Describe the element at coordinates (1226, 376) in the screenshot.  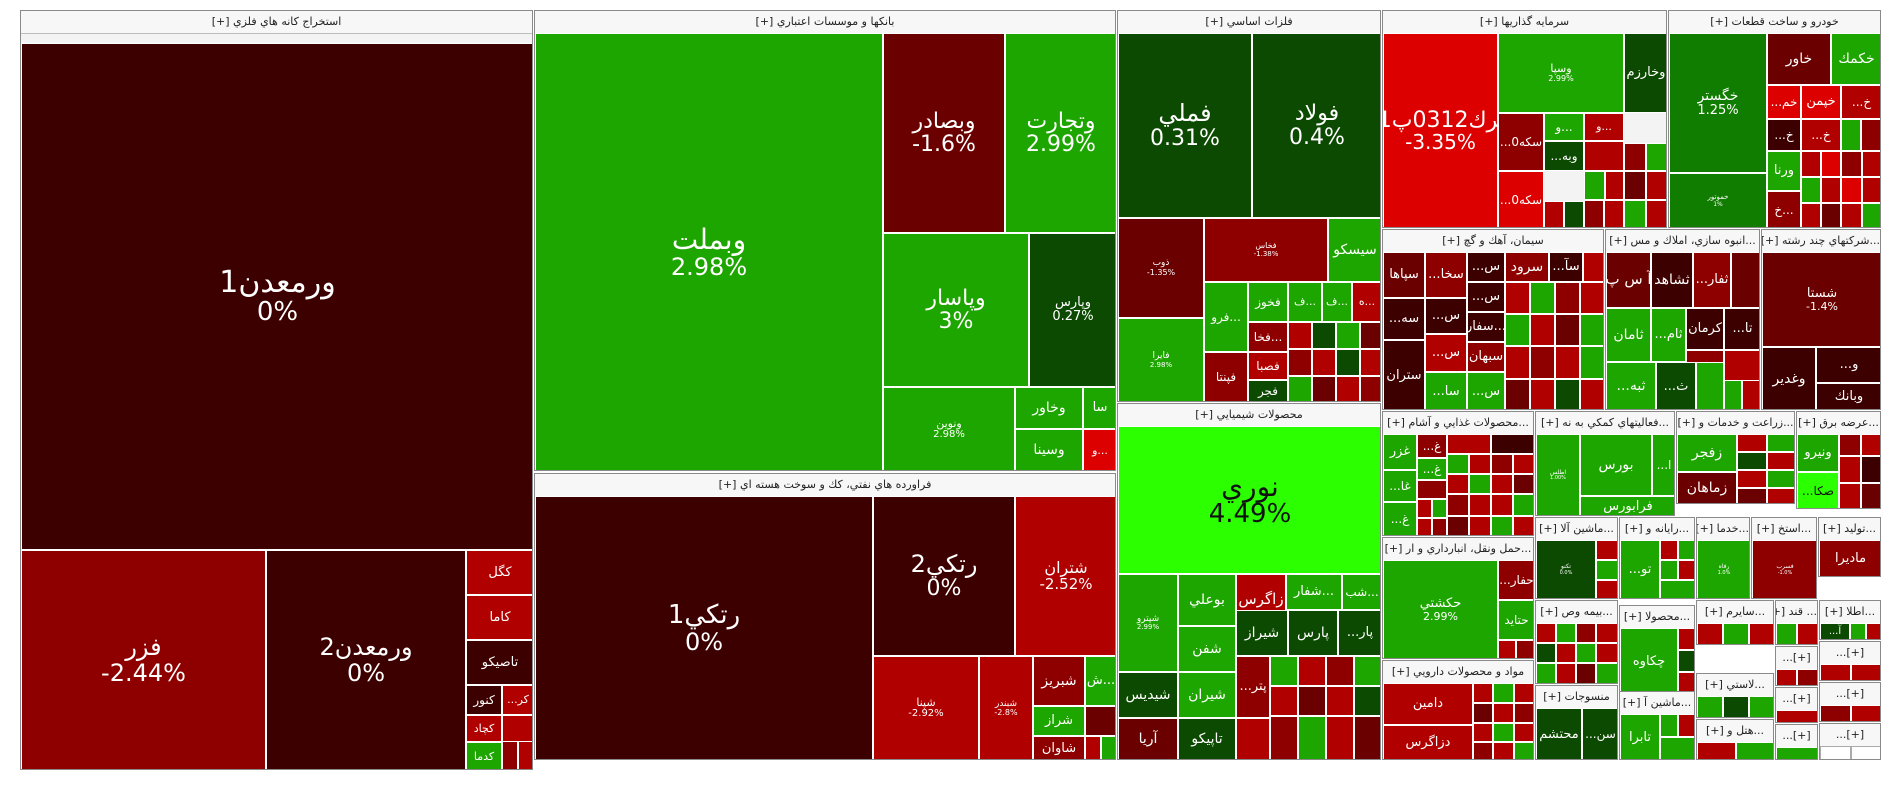
I see `stock-tile: فپنتا` at that location.